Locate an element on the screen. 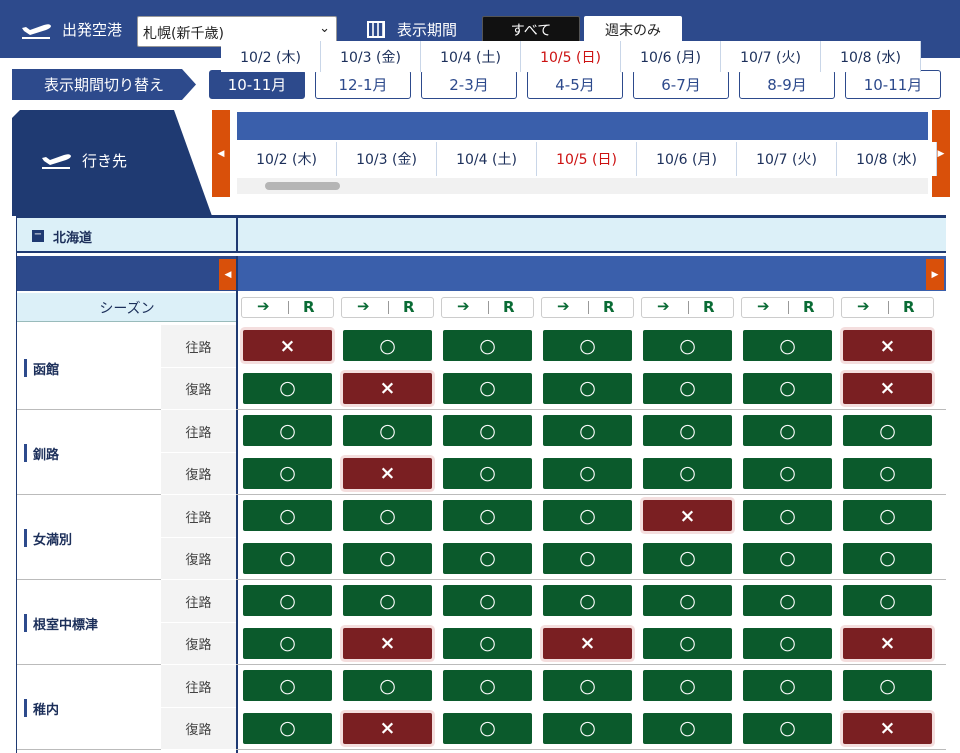  table-date: 10/5 (日) is located at coordinates (571, 56).